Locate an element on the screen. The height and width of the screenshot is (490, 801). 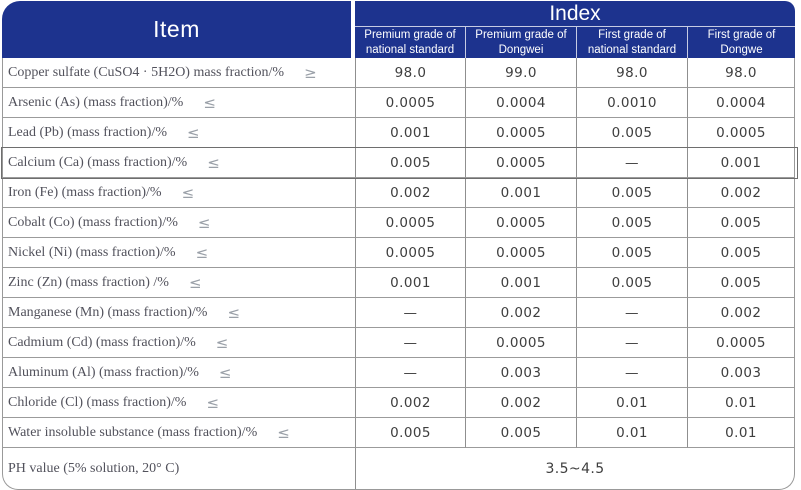
row-label: Manganese (Mn) (mass fraction)/% is located at coordinates (108, 312).